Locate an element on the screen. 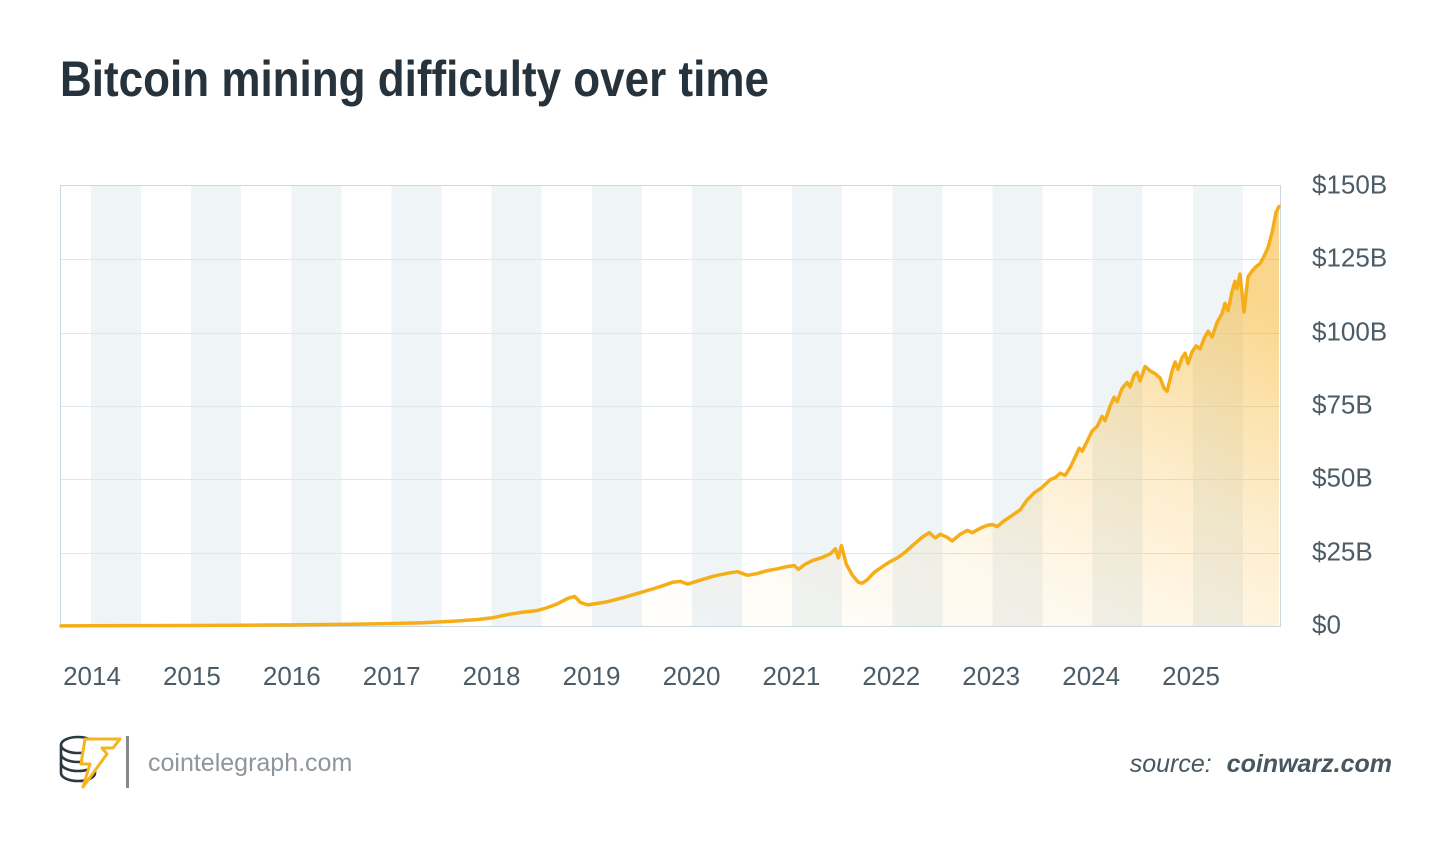 The height and width of the screenshot is (843, 1450). x-tick-label: 2020 is located at coordinates (691, 676).